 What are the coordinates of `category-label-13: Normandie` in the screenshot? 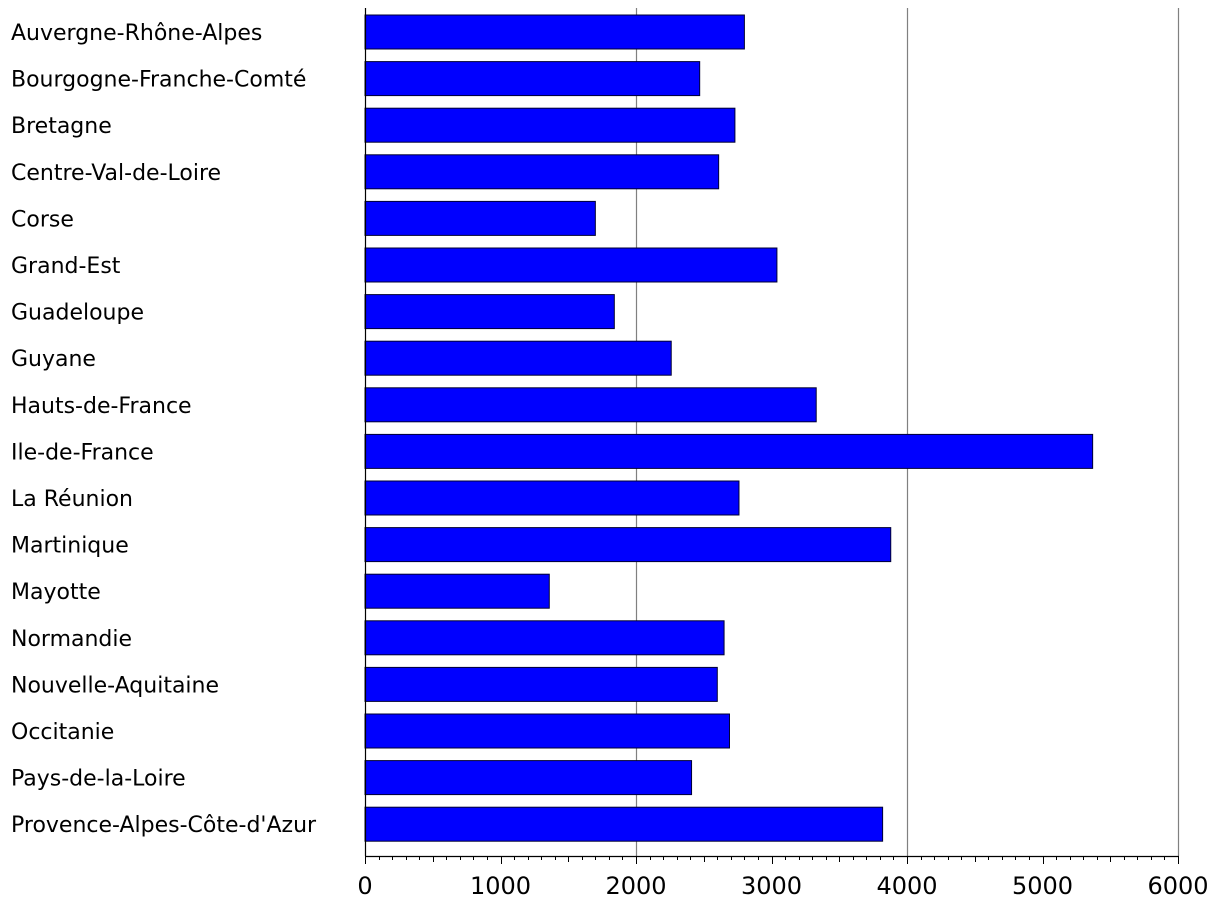 It's located at (71, 639).